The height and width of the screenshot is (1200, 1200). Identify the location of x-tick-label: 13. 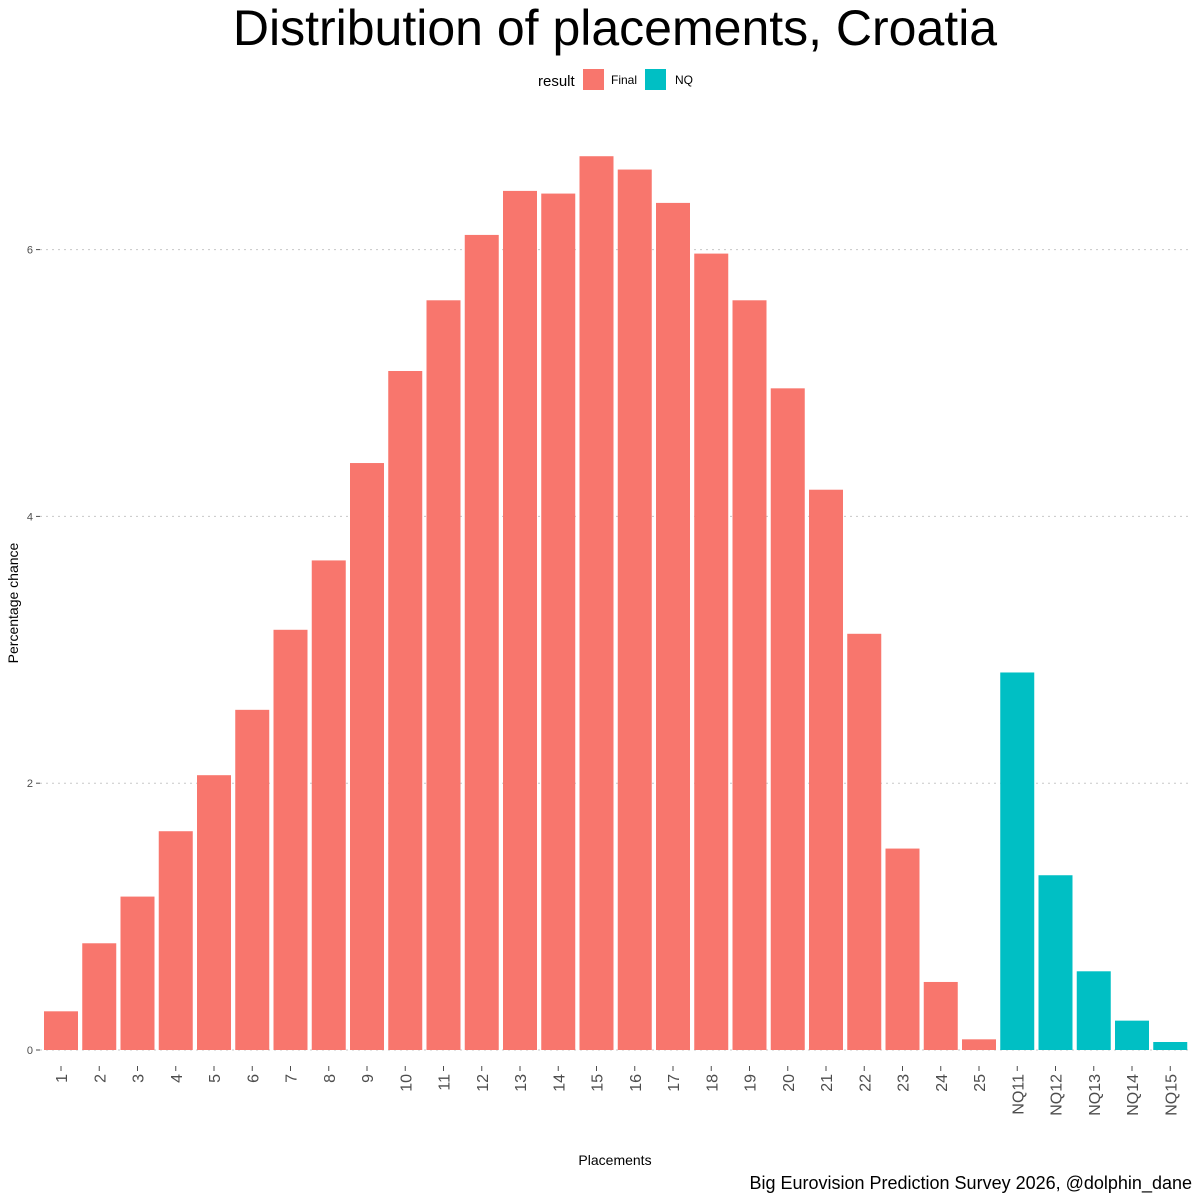
(521, 1083).